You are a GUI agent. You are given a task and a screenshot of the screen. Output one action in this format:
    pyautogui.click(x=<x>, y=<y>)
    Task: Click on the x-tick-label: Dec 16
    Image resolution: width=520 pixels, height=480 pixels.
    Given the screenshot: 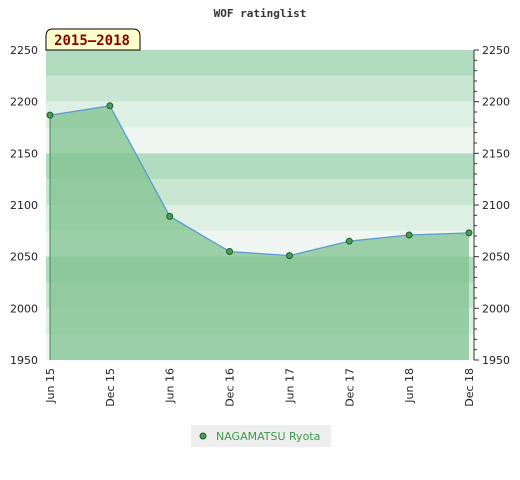 What is the action you would take?
    pyautogui.click(x=230, y=387)
    